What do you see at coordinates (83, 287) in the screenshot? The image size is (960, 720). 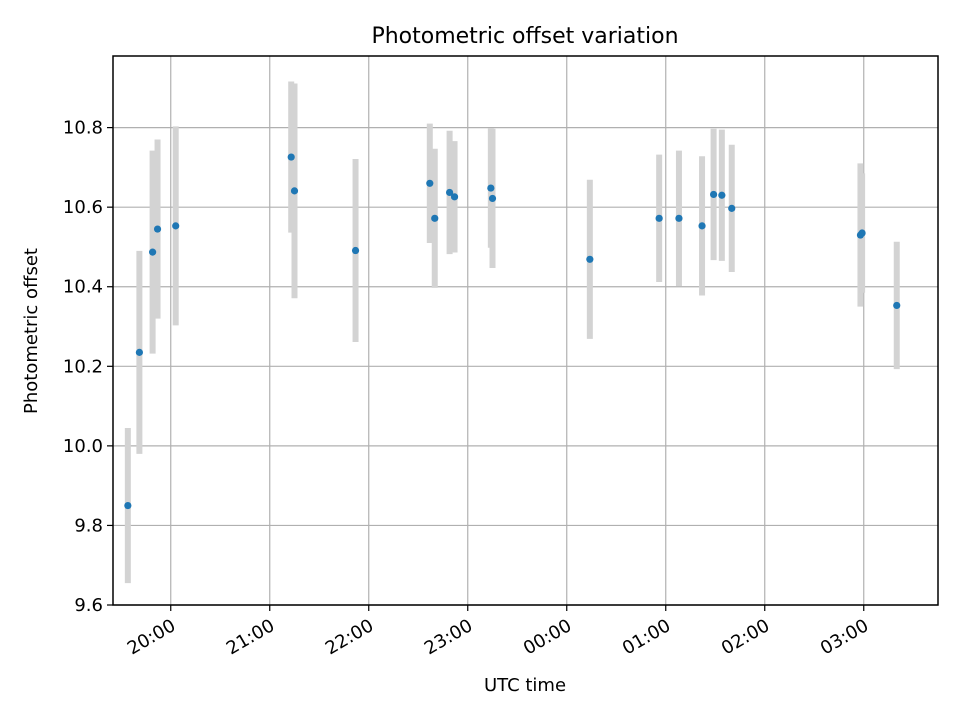 I see `y-tick-label: 10.4` at bounding box center [83, 287].